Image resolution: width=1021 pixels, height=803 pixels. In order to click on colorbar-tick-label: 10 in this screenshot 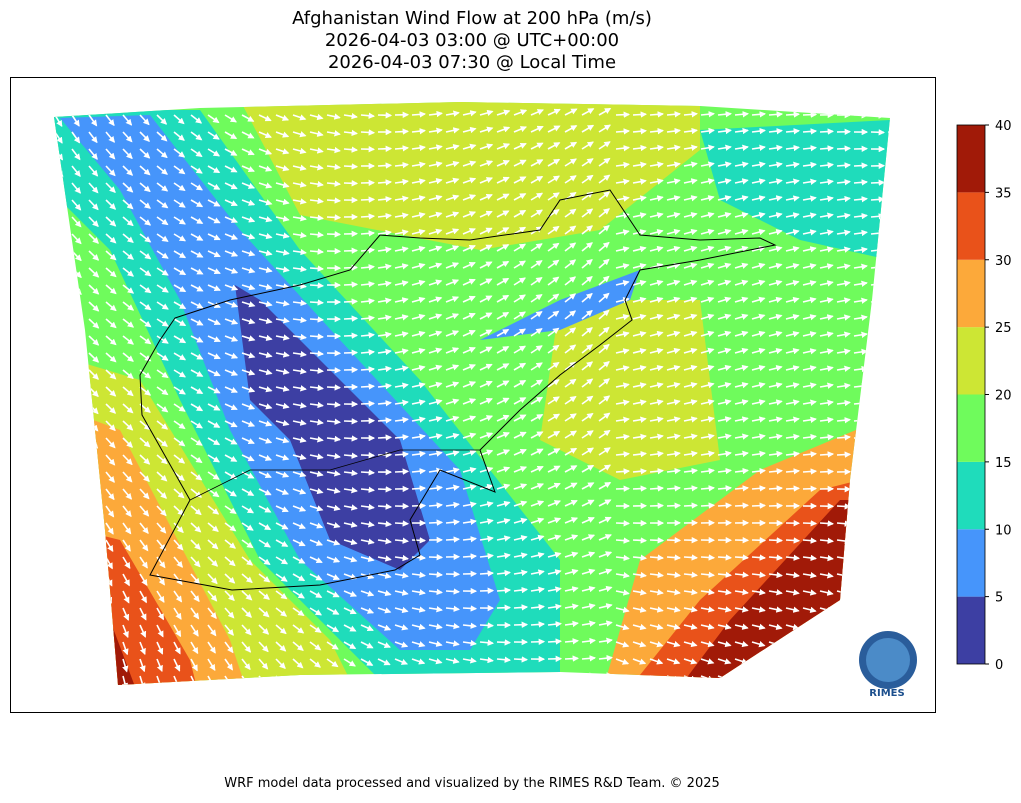, I will do `click(1003, 530)`.